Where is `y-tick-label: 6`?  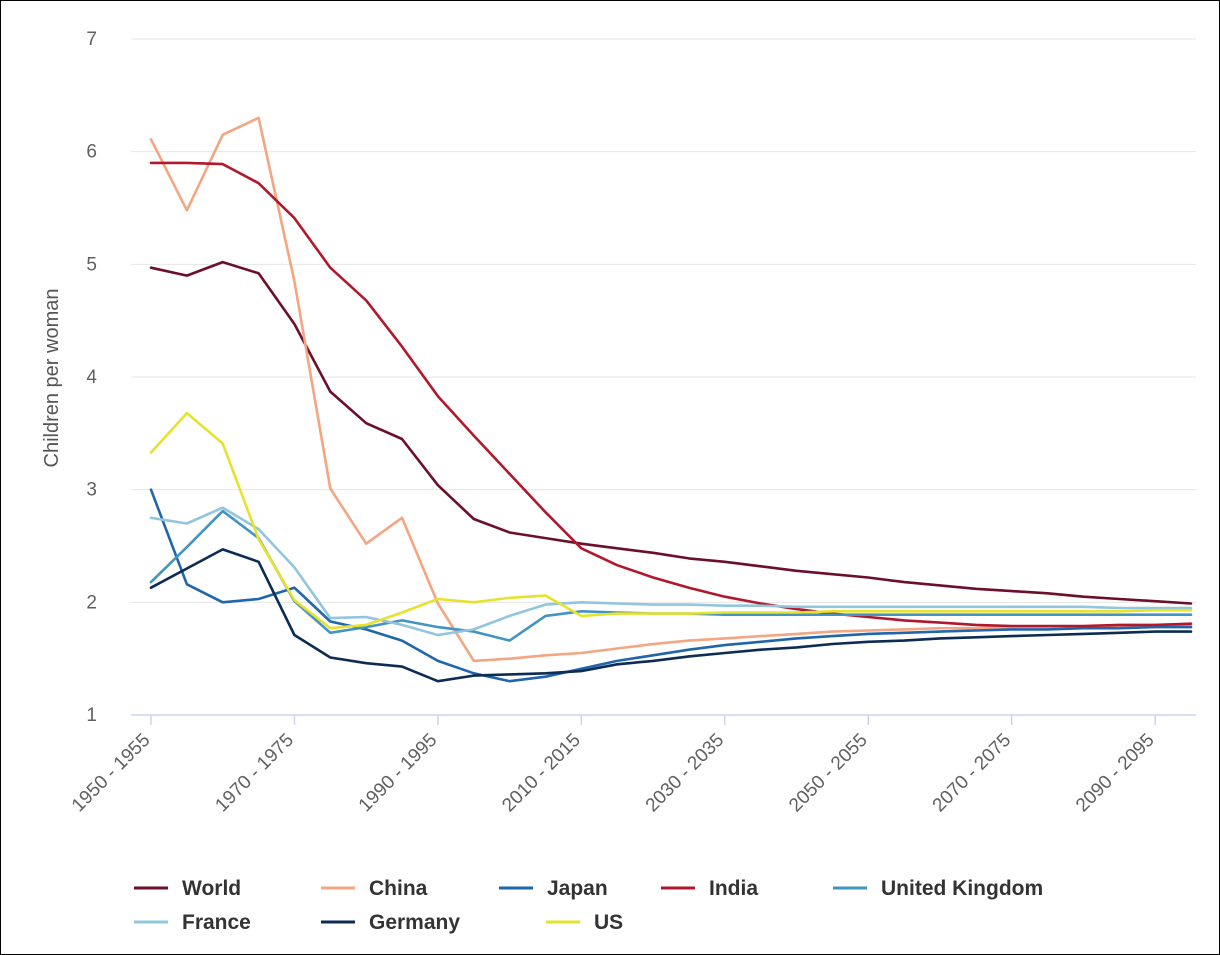
y-tick-label: 6 is located at coordinates (91, 152).